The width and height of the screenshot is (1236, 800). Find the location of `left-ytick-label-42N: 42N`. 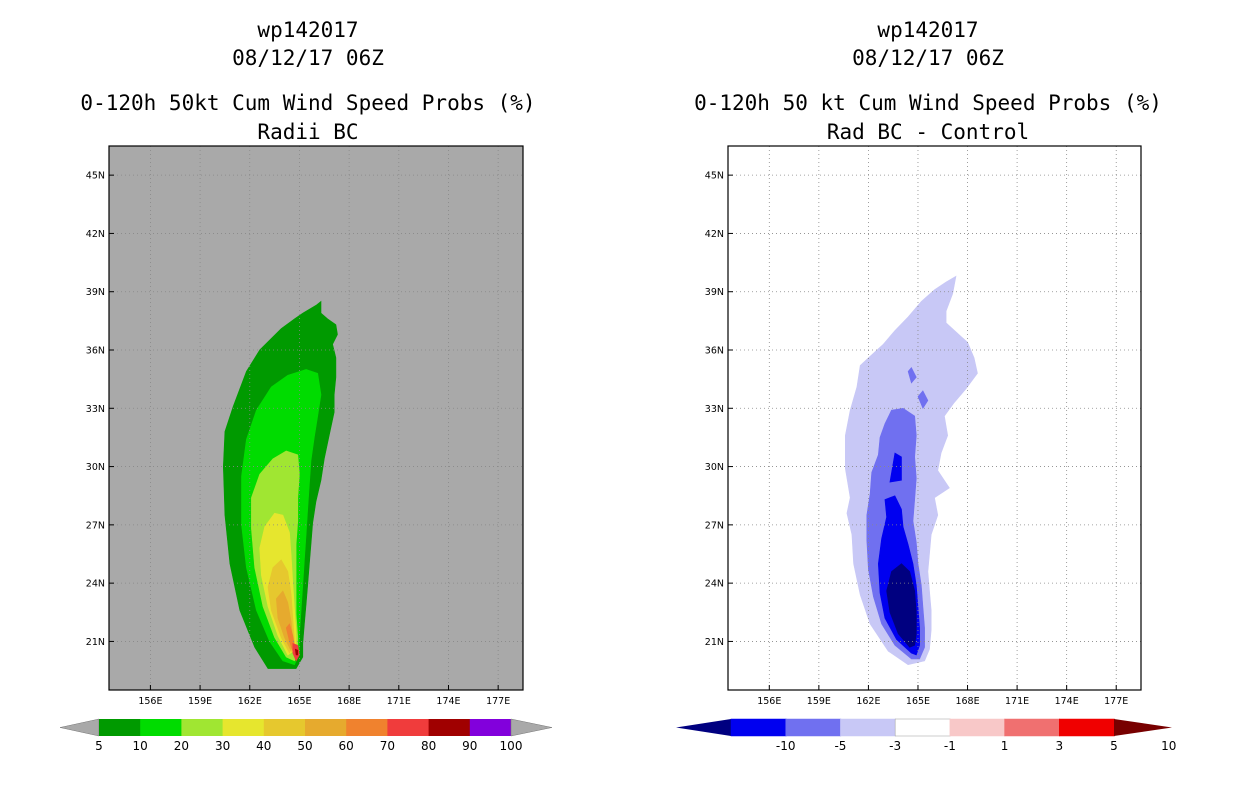

left-ytick-label-42N: 42N is located at coordinates (95, 234).